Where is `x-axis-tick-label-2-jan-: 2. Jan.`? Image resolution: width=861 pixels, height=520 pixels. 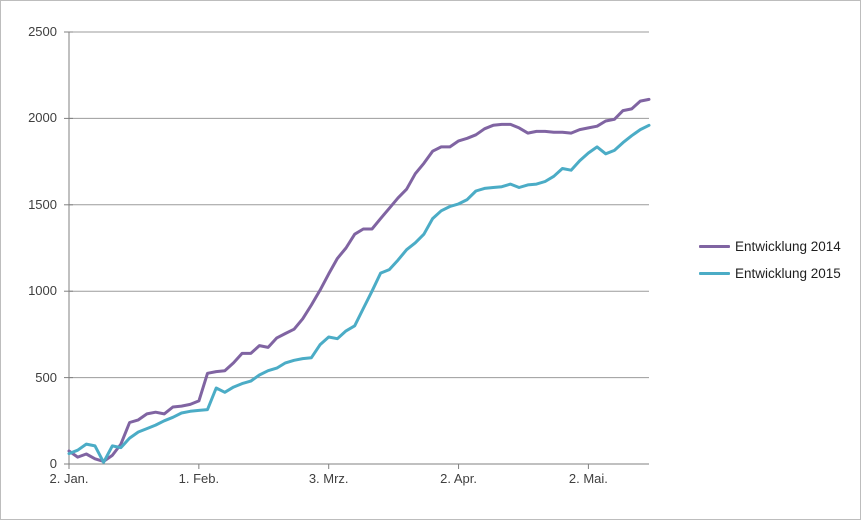 x-axis-tick-label-2-jan-: 2. Jan. is located at coordinates (69, 478).